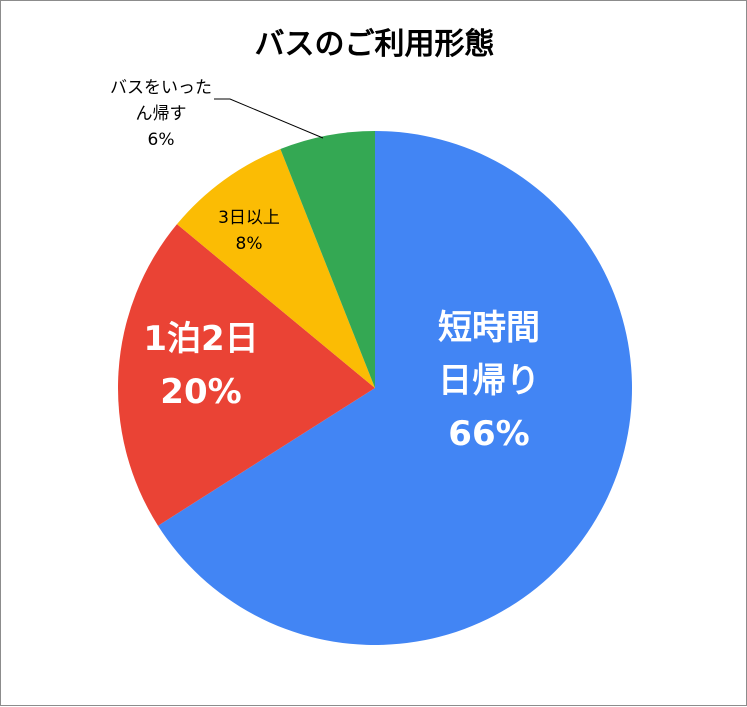  Describe the element at coordinates (249, 231) in the screenshot. I see `slice-label: 3日以上 8%` at that location.